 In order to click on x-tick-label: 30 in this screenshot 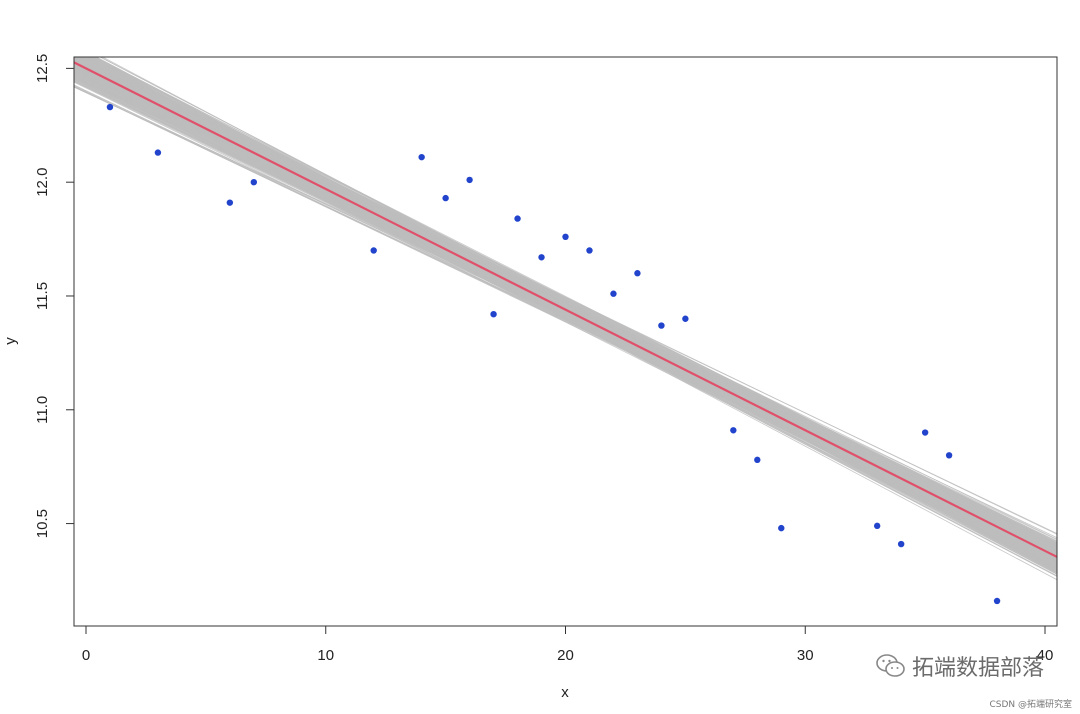, I will do `click(805, 655)`.